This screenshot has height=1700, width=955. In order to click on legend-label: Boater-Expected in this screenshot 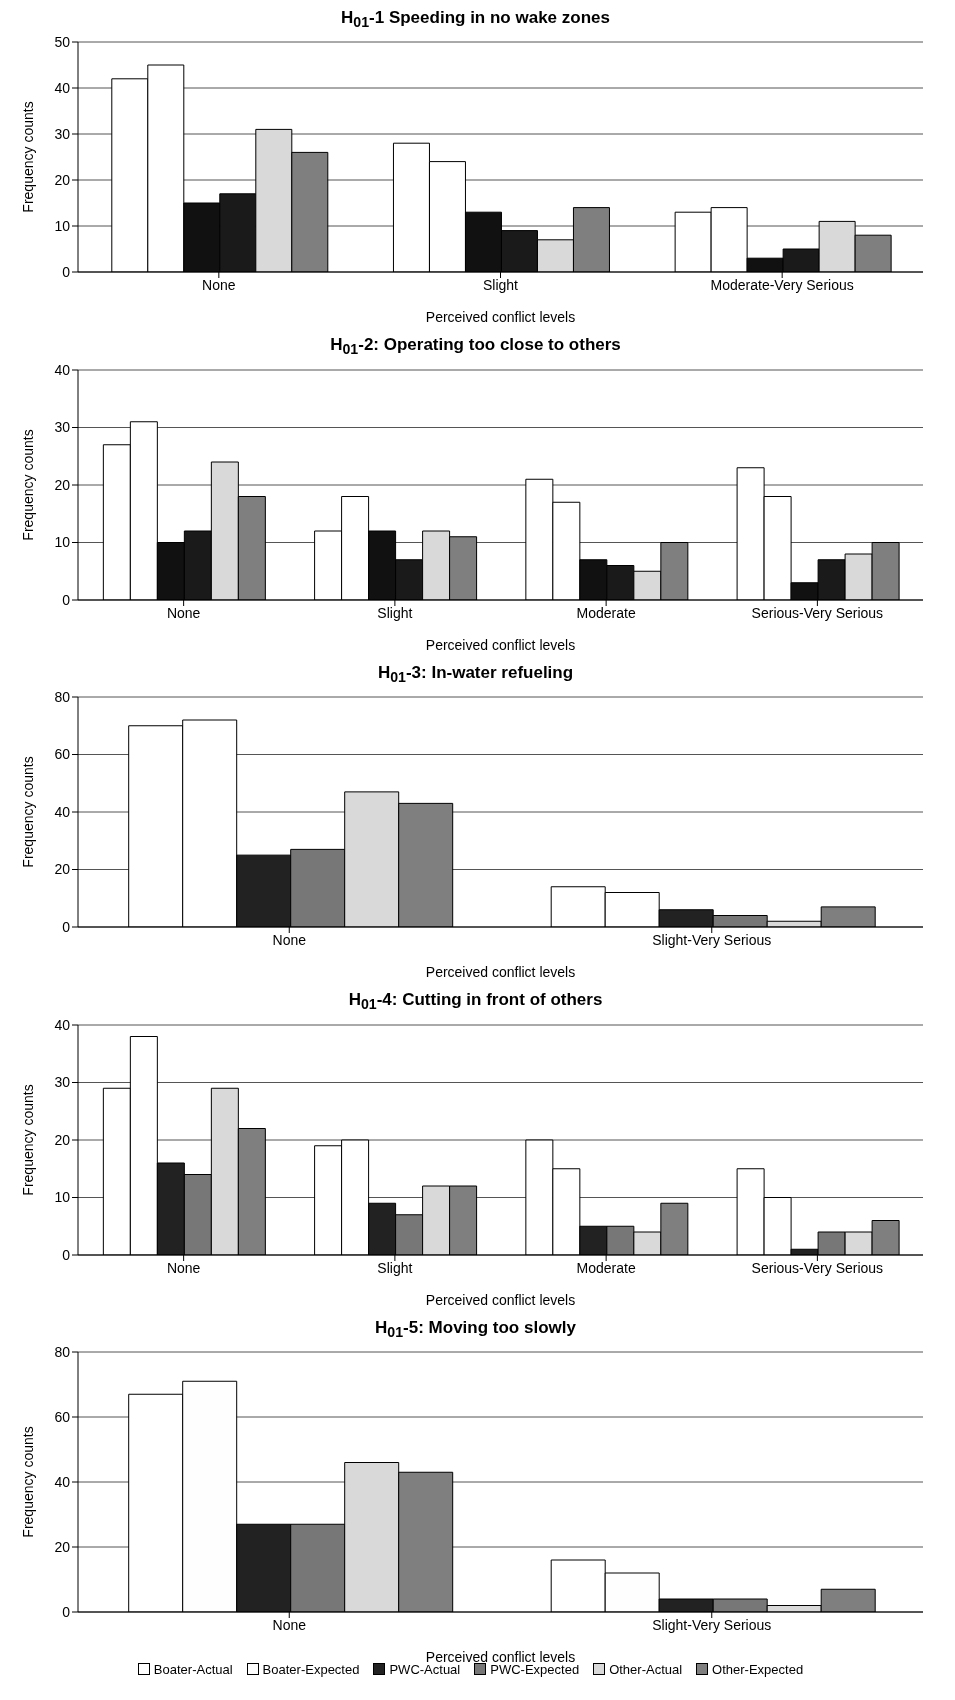, I will do `click(311, 1669)`.